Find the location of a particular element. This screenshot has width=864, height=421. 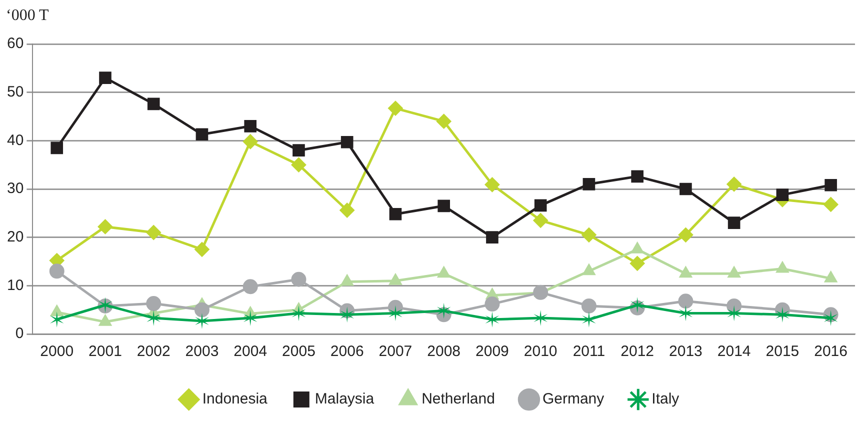

x-tick-label: 2016 is located at coordinates (831, 351).